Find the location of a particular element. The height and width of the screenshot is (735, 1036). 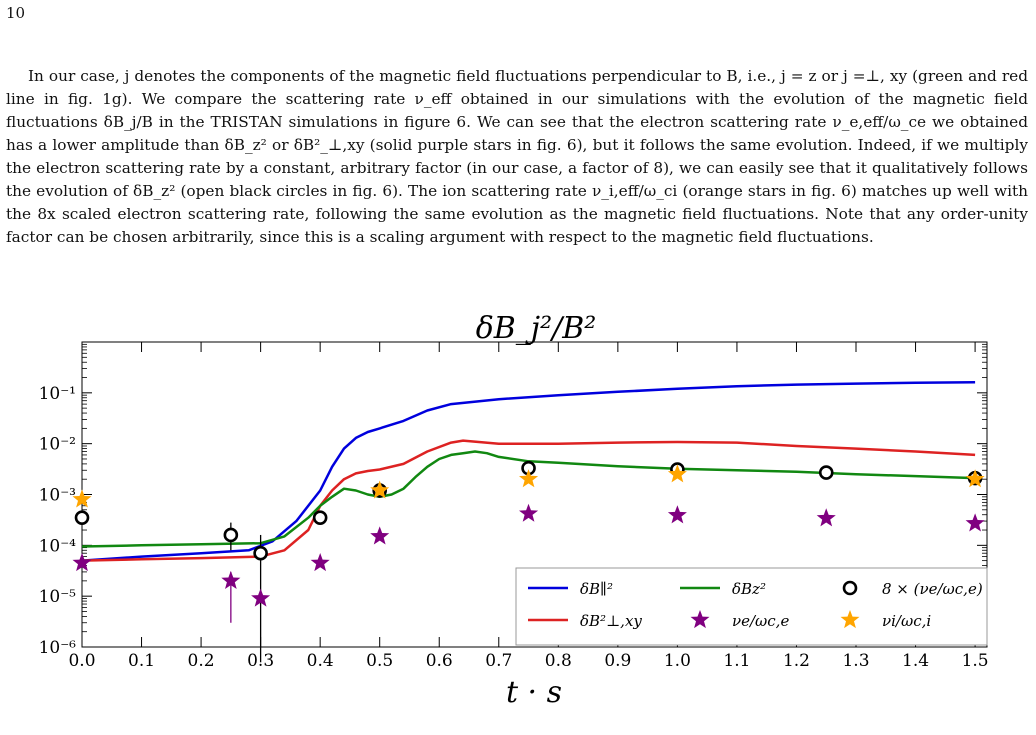

x-tick-label: 1.4 is located at coordinates (915, 661).